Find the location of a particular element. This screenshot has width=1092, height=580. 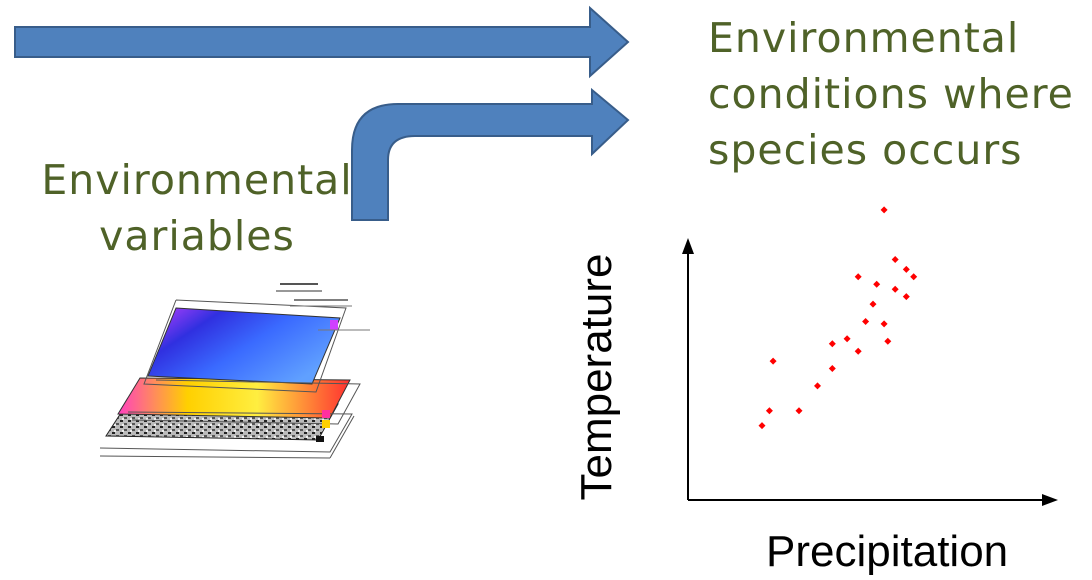

raster-layers-illustration is located at coordinates (234, 371).